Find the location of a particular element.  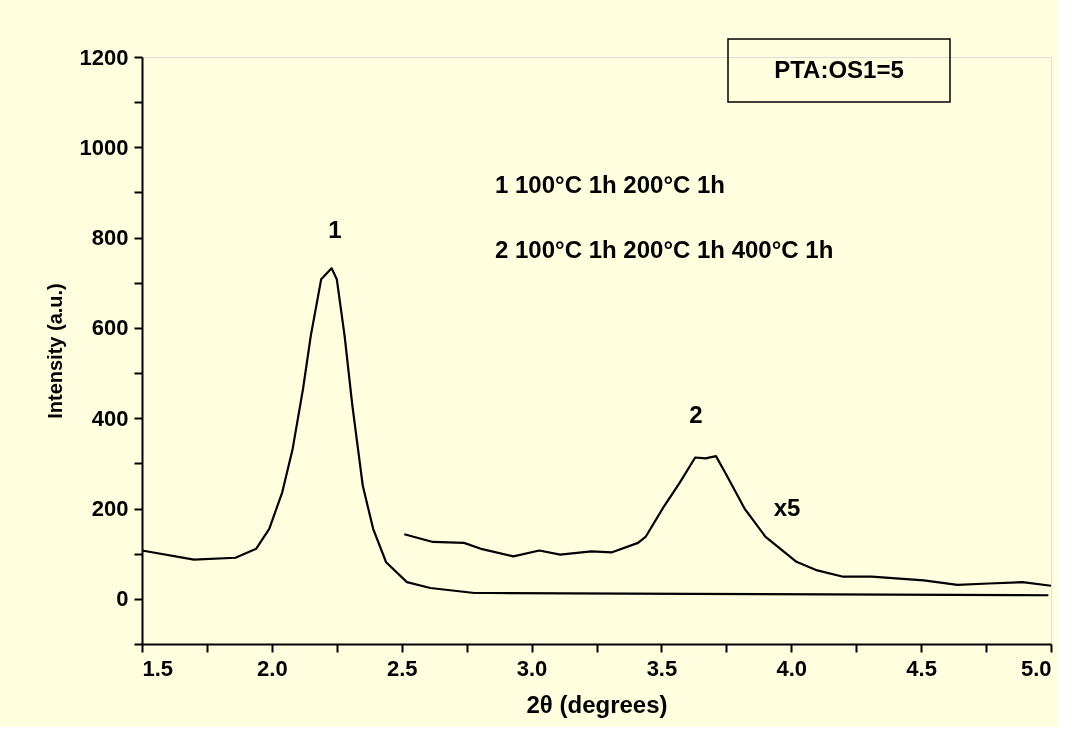

x-tick-label: 3.0 is located at coordinates (532, 668).